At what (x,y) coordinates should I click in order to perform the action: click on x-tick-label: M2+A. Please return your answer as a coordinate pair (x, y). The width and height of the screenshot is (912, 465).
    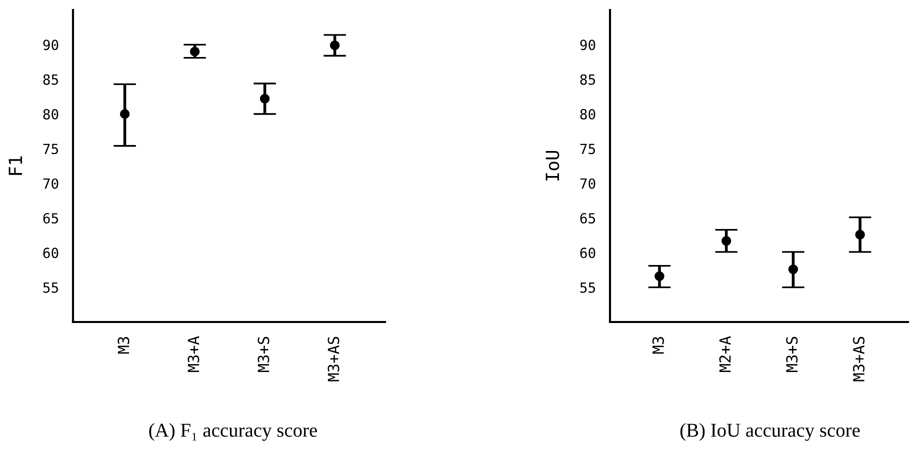
    Looking at the image, I should click on (725, 354).